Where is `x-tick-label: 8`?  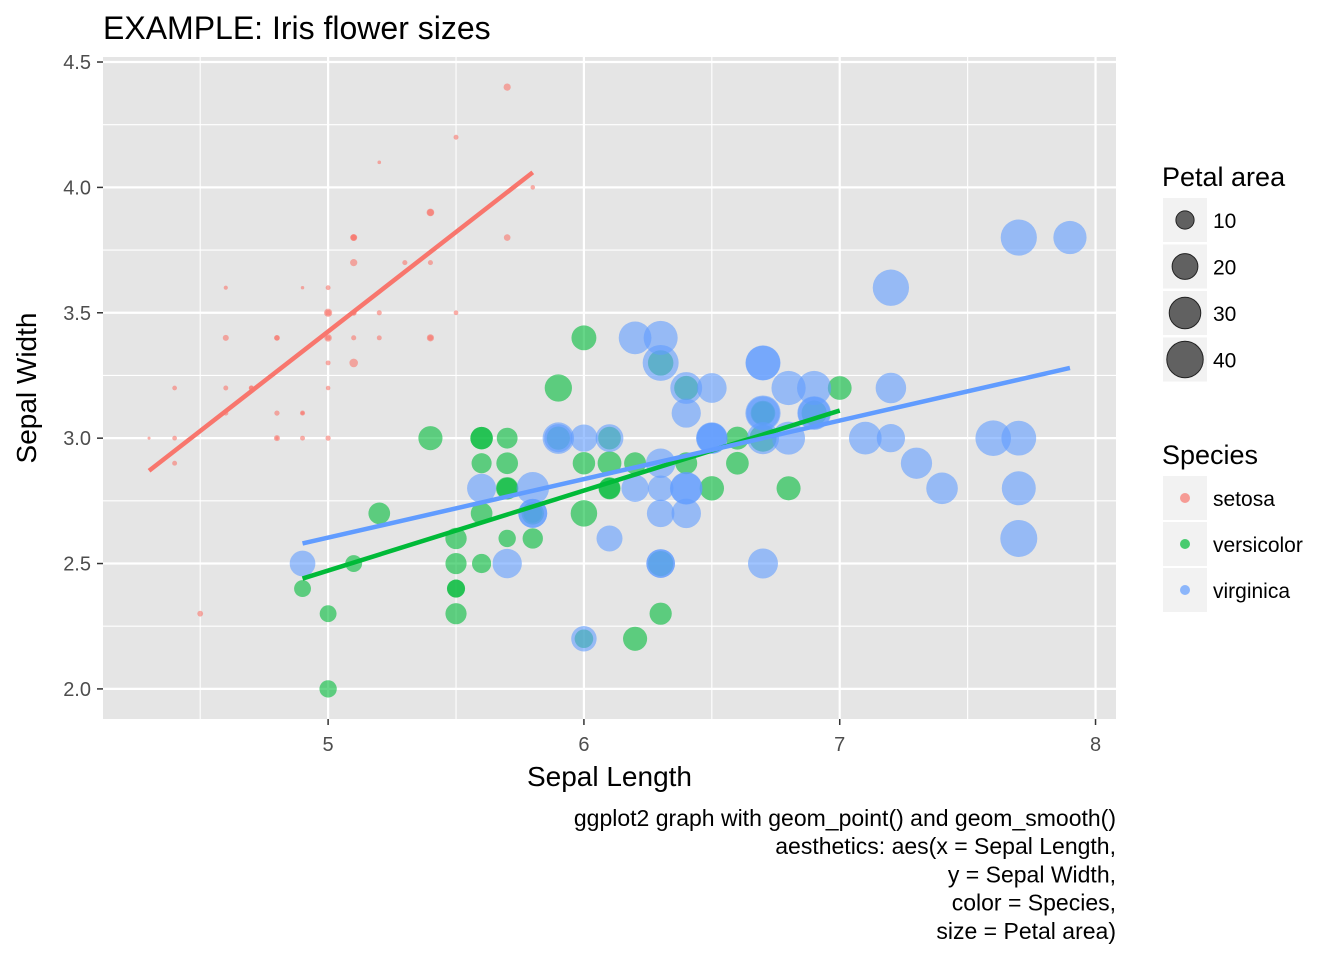
x-tick-label: 8 is located at coordinates (1095, 745).